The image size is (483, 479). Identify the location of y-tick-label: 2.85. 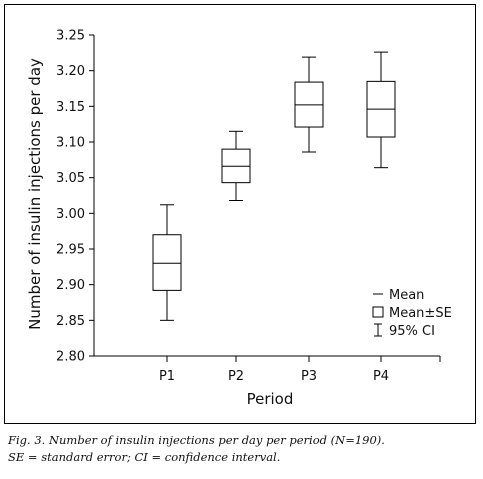
(70, 321).